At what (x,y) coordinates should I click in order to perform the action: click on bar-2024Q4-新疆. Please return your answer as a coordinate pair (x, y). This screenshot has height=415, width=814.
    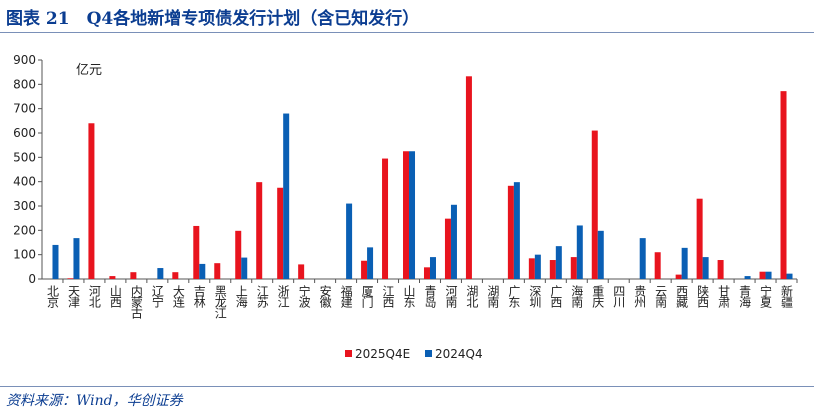
    Looking at the image, I should click on (789, 276).